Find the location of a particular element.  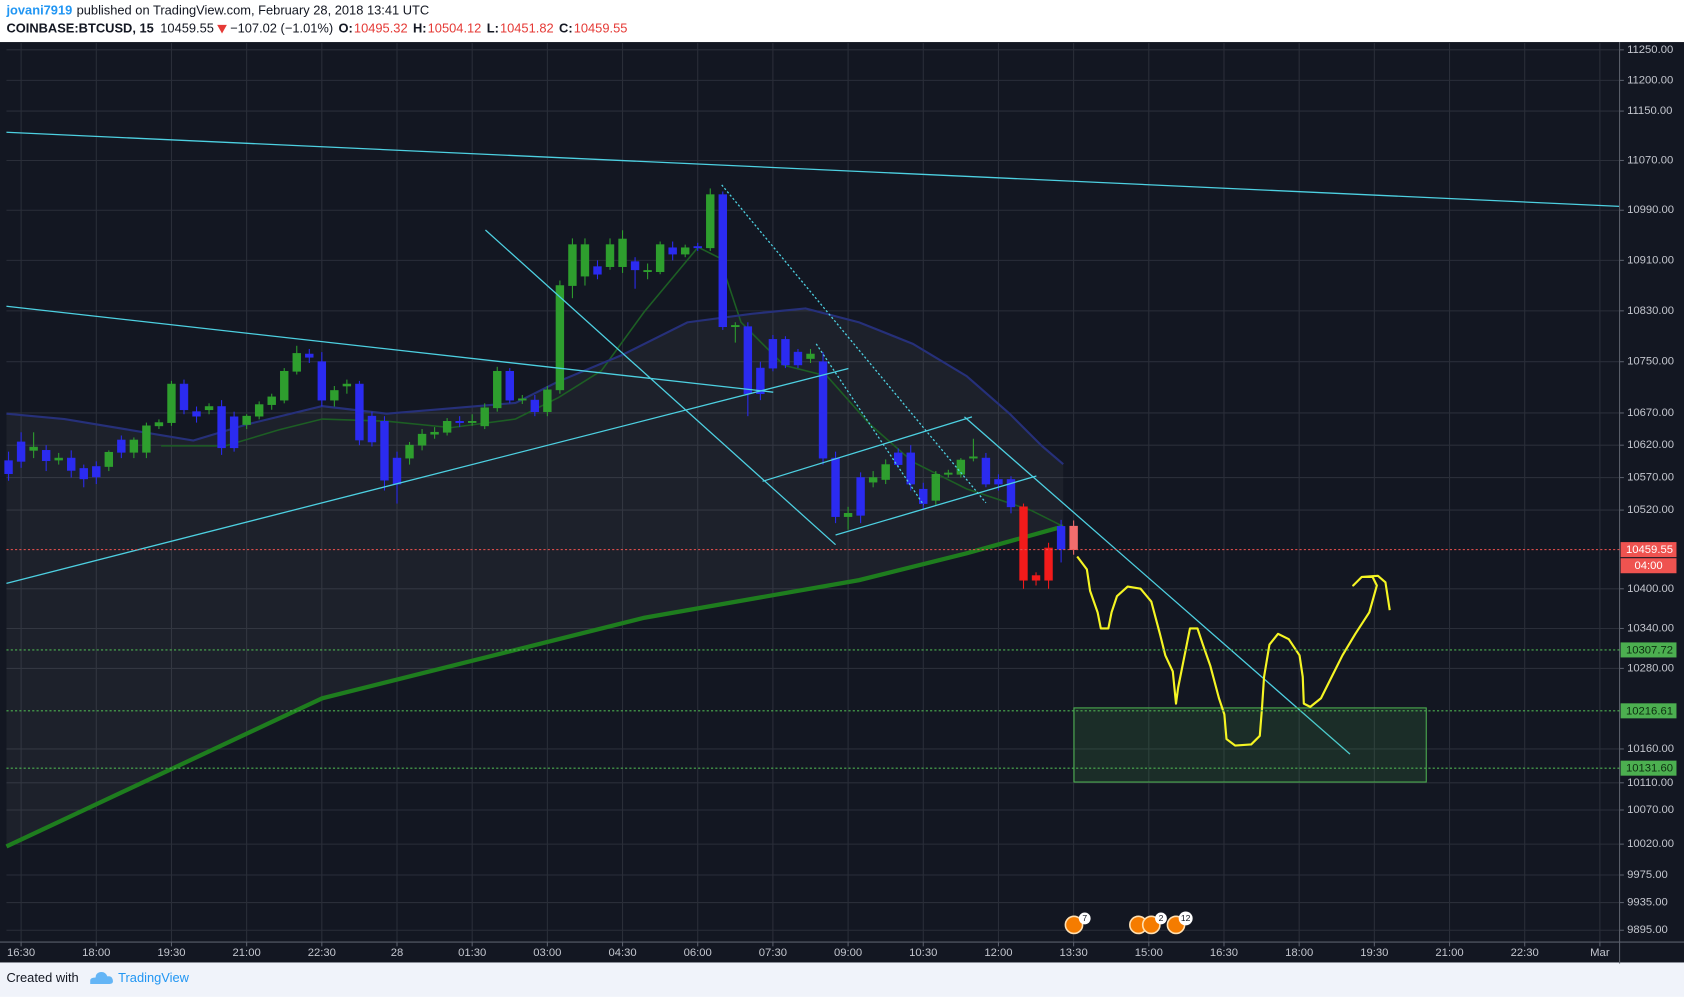

y-tick-label: 11070.00 is located at coordinates (1650, 160).